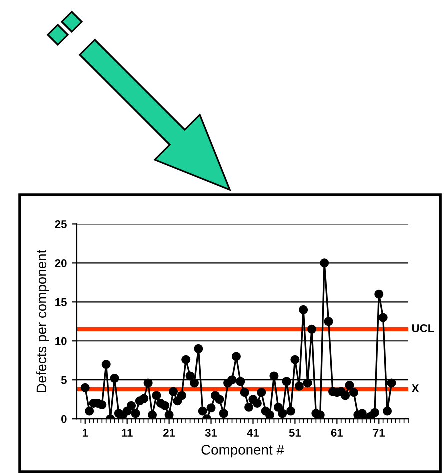  Describe the element at coordinates (423, 328) in the screenshot. I see `ref-line-label: UCL` at that location.